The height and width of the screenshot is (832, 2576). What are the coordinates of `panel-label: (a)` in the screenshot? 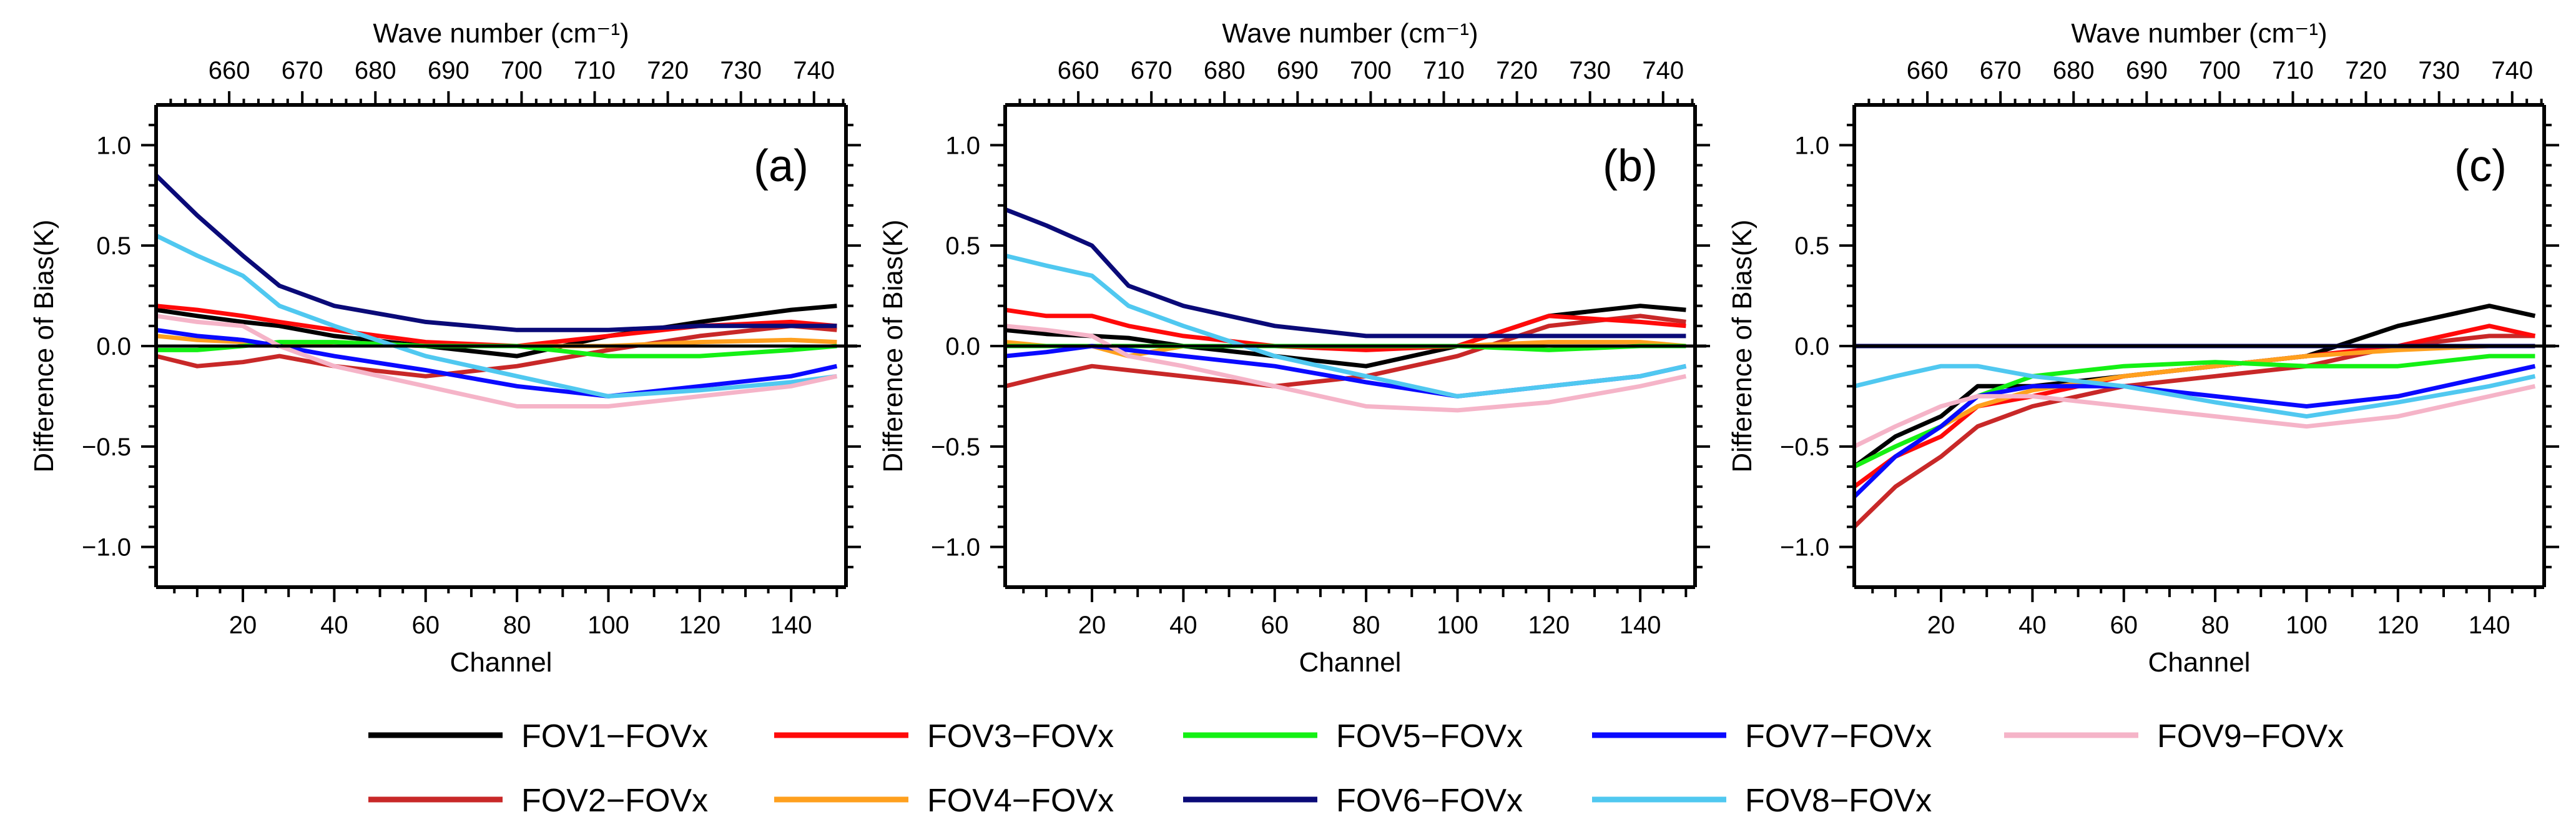 It's located at (781, 166).